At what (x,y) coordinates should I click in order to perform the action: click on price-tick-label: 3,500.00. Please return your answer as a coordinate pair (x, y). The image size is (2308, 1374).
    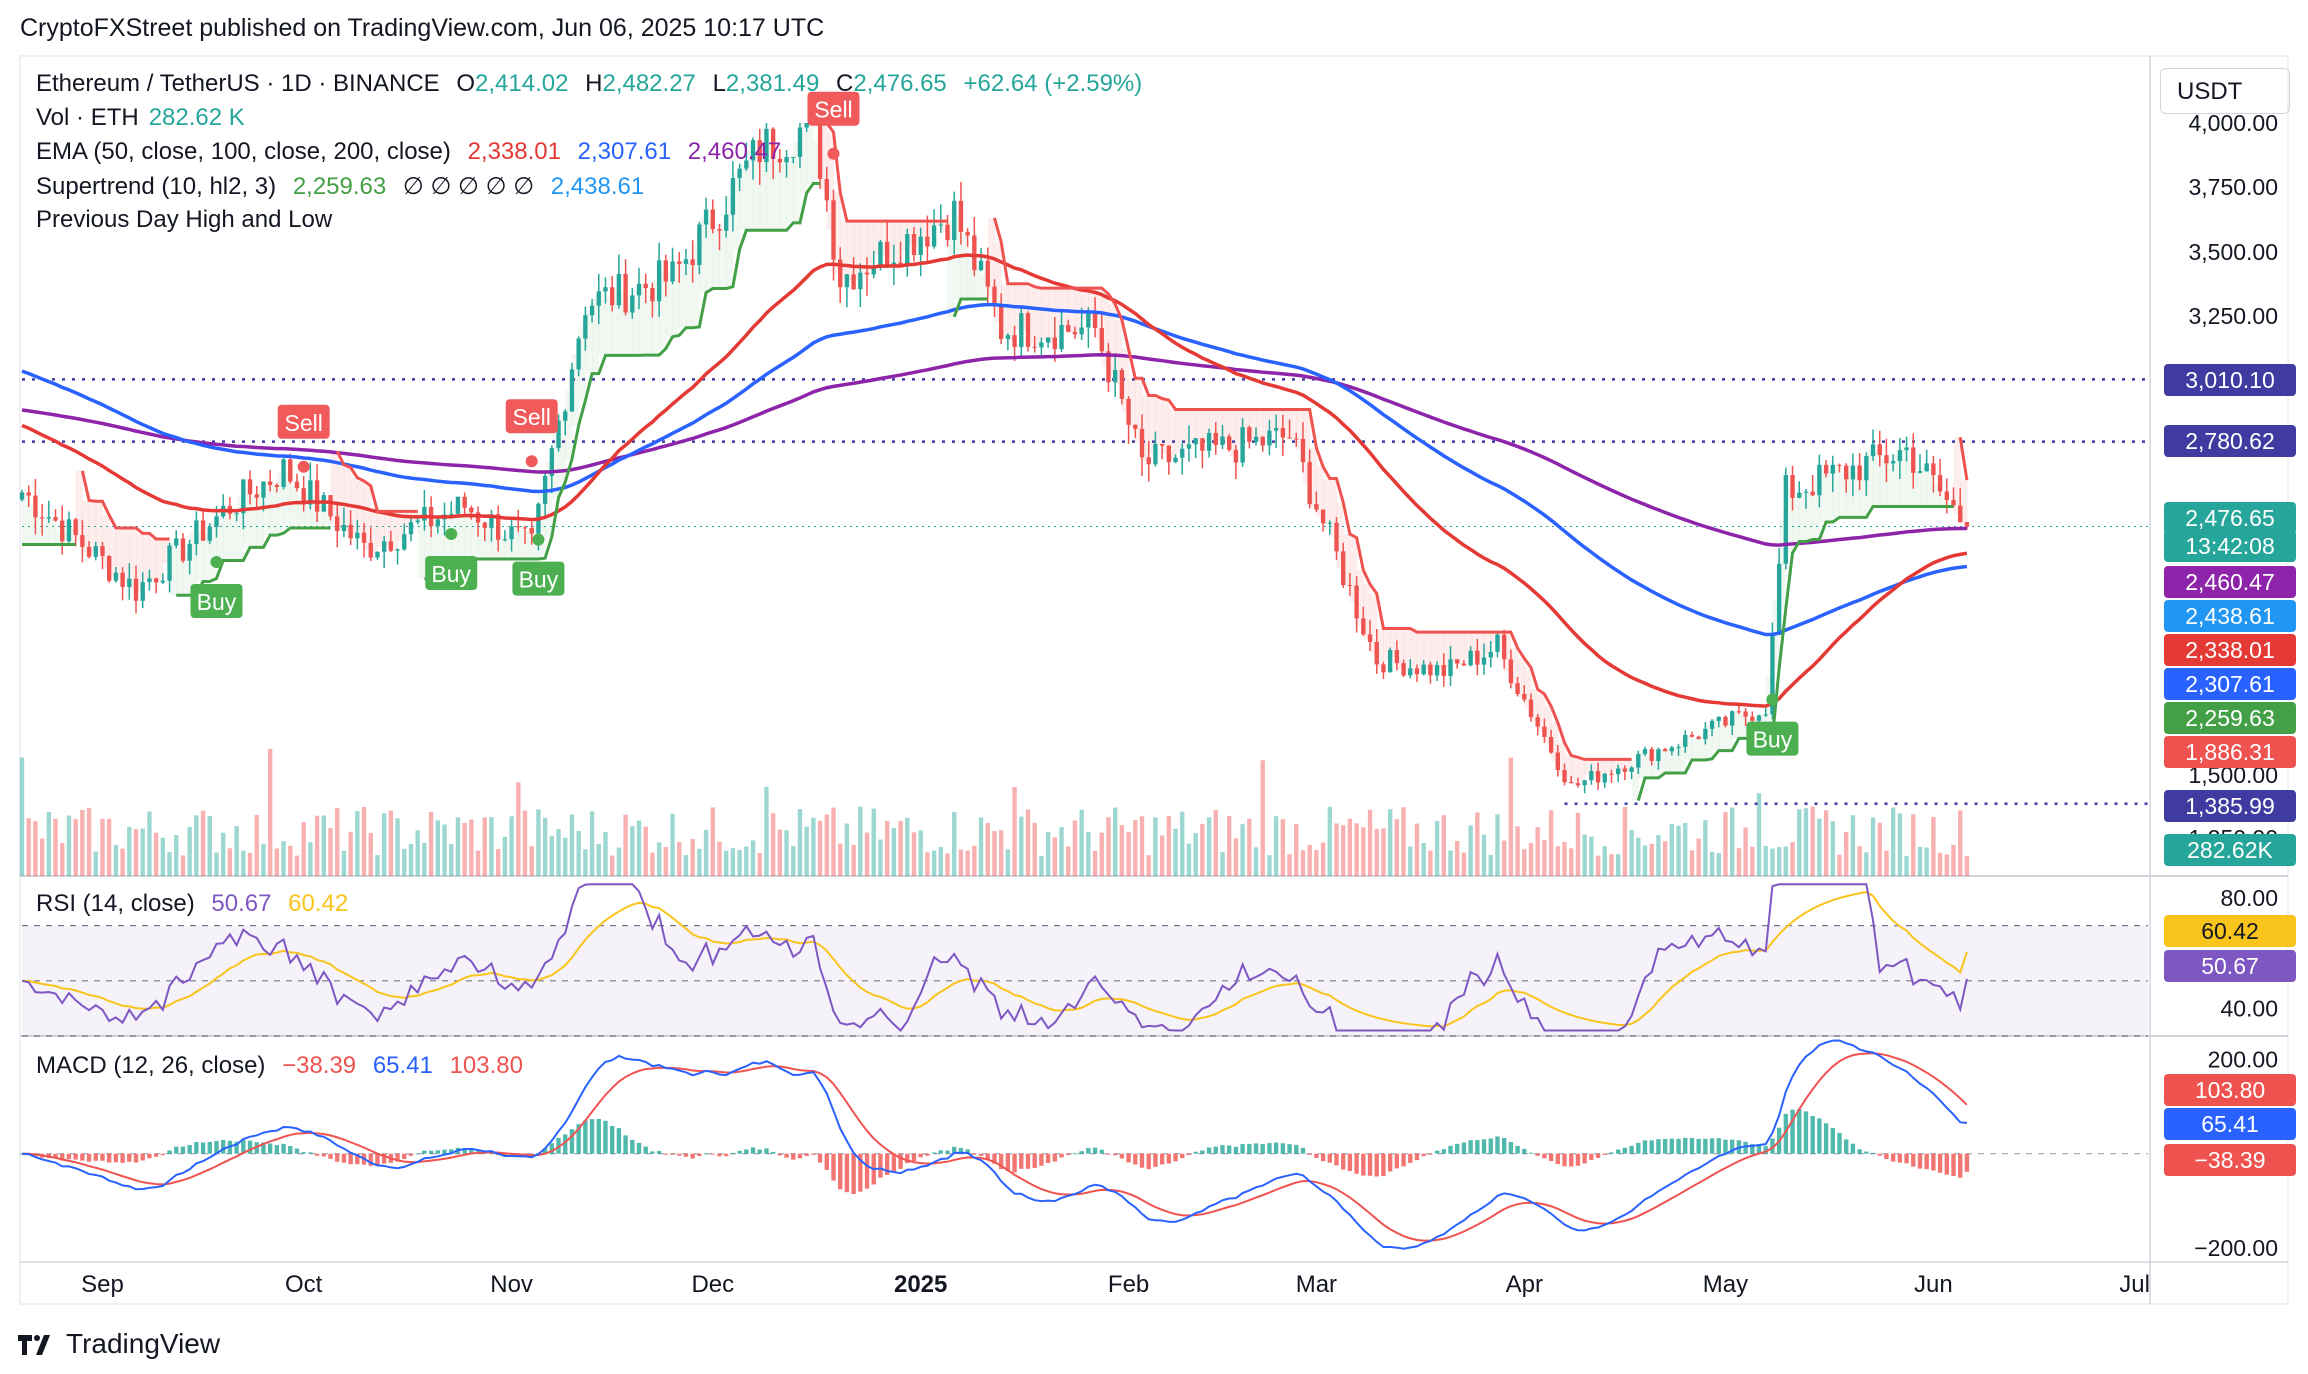
    Looking at the image, I should click on (2233, 252).